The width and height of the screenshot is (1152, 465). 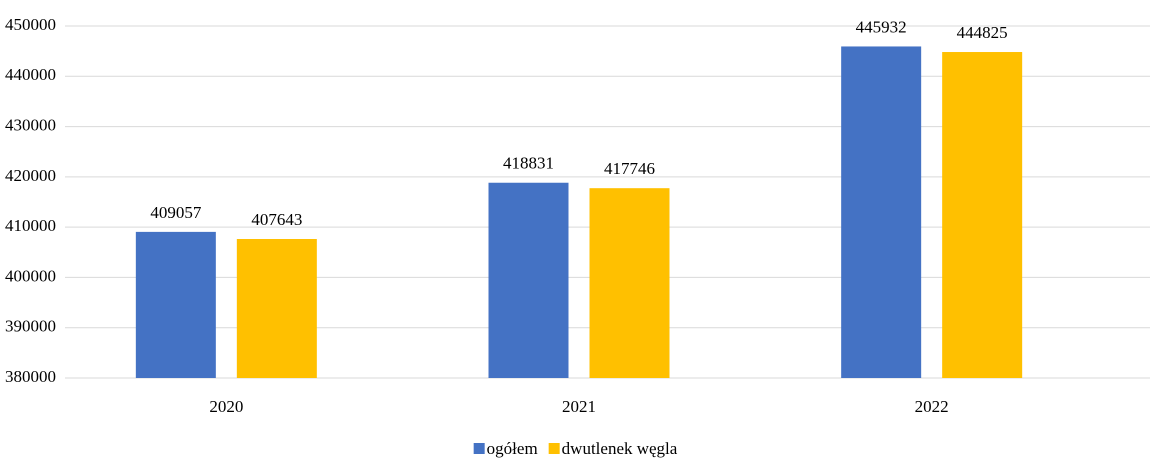 I want to click on x-tick-label: 2021, so click(x=579, y=406).